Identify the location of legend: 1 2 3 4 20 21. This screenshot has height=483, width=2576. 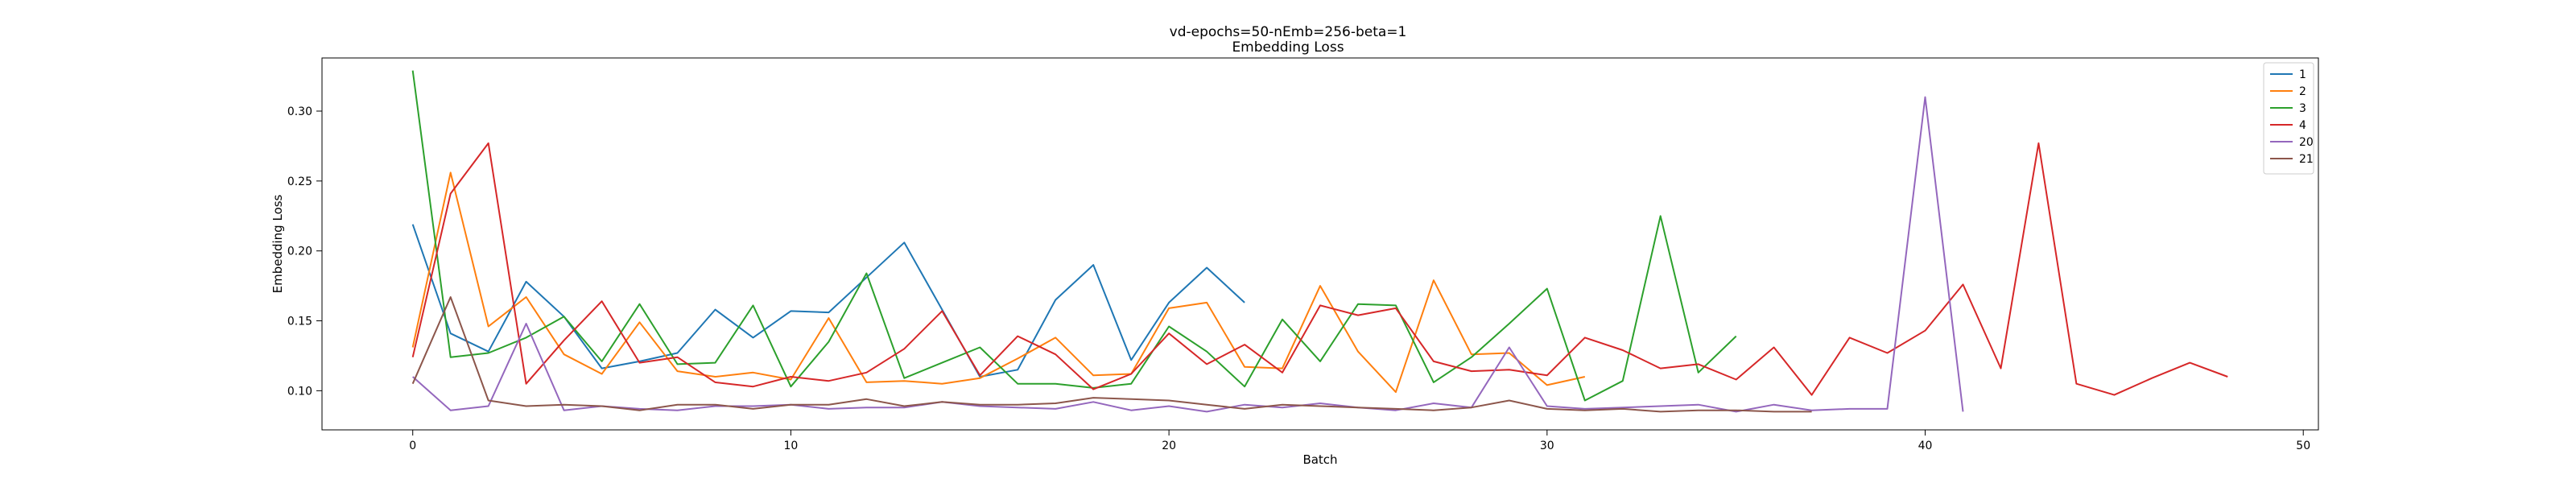
(2288, 118).